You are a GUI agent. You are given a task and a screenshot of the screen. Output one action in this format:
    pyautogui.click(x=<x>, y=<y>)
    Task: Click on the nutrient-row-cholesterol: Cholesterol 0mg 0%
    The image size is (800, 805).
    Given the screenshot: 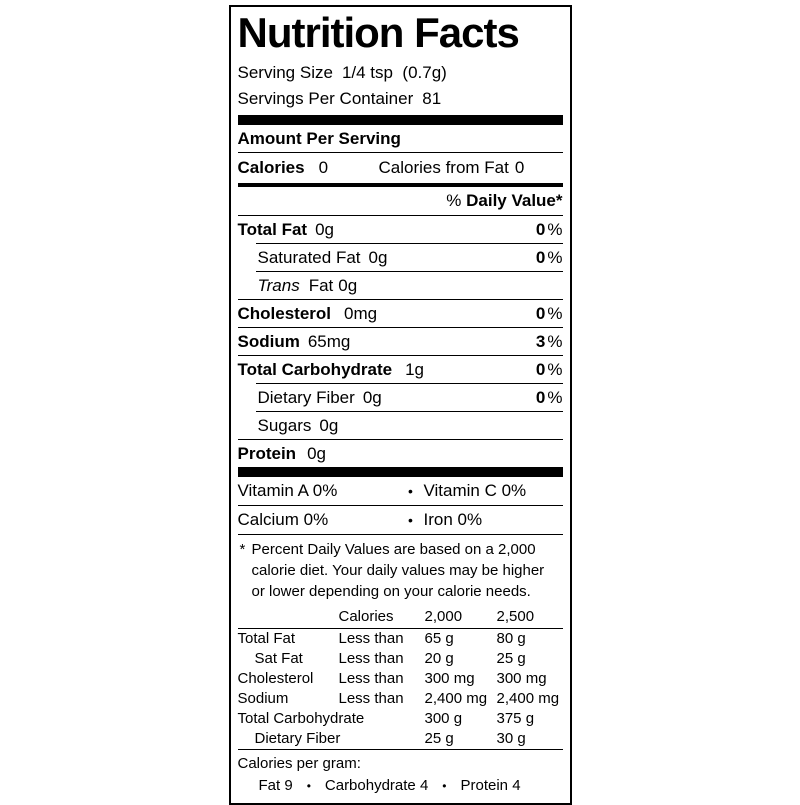 What is the action you would take?
    pyautogui.click(x=400, y=313)
    